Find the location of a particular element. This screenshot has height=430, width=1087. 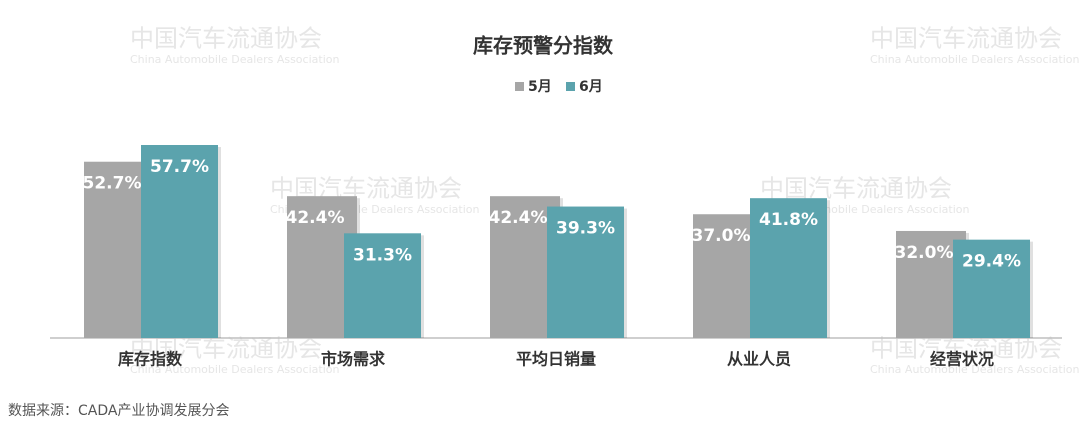

x-tick-label: 从业人员 is located at coordinates (759, 359).